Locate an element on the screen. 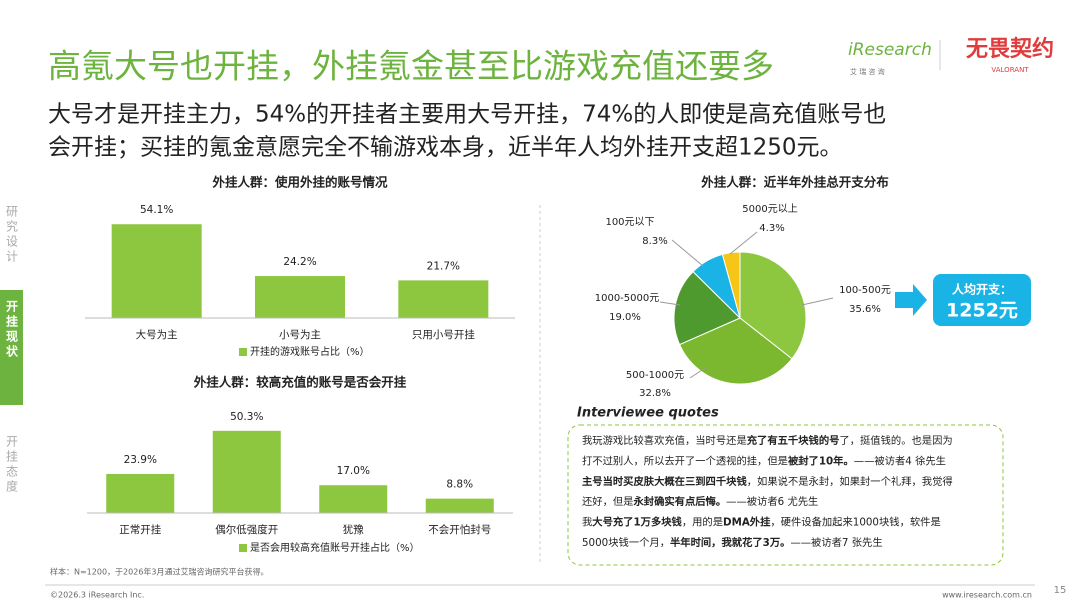 Image resolution: width=1080 pixels, height=608 pixels. sidebar-item: 研究设计 is located at coordinates (12, 235).